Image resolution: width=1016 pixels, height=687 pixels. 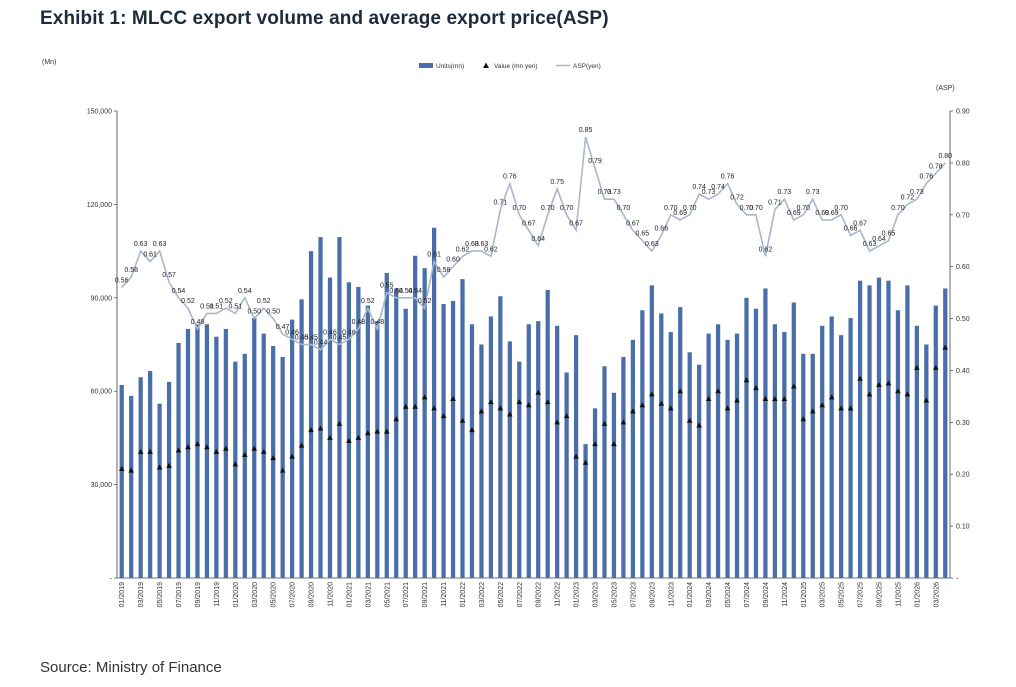 I want to click on left-tick-label: -, so click(x=111, y=579).